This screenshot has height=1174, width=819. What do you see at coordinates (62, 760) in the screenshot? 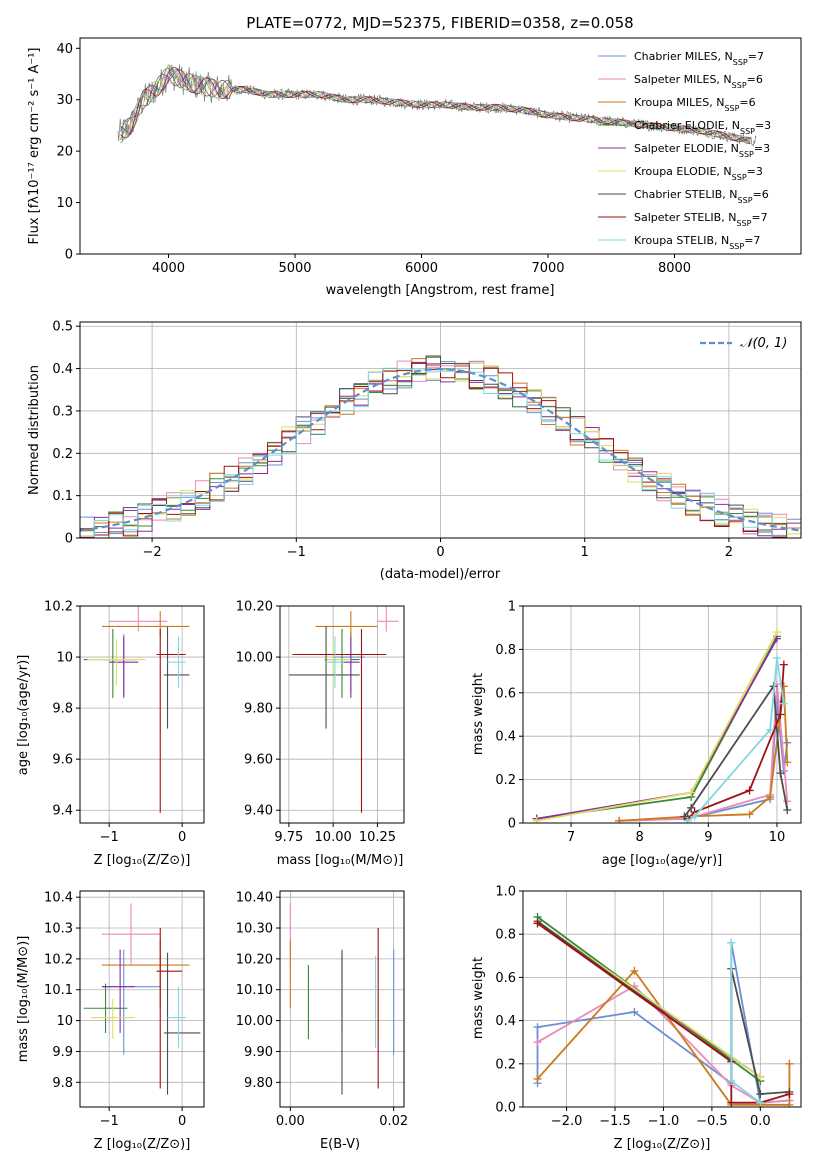
I see `y-tick-label: 9.6` at bounding box center [62, 760].